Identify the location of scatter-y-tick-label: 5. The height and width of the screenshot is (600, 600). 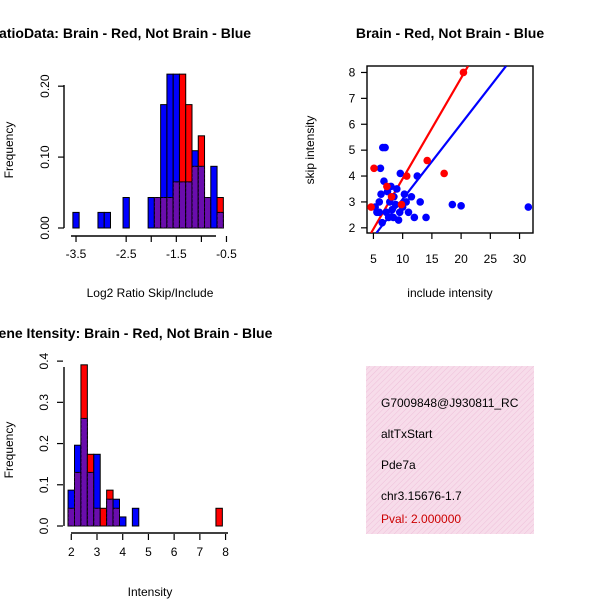
(352, 150).